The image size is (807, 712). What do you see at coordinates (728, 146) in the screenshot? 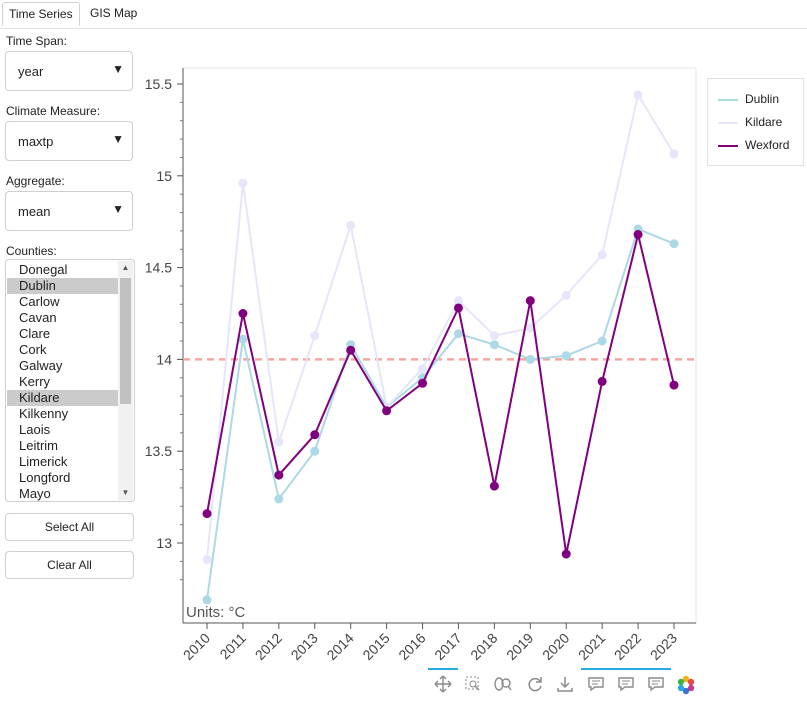
I see `legend-swatch` at bounding box center [728, 146].